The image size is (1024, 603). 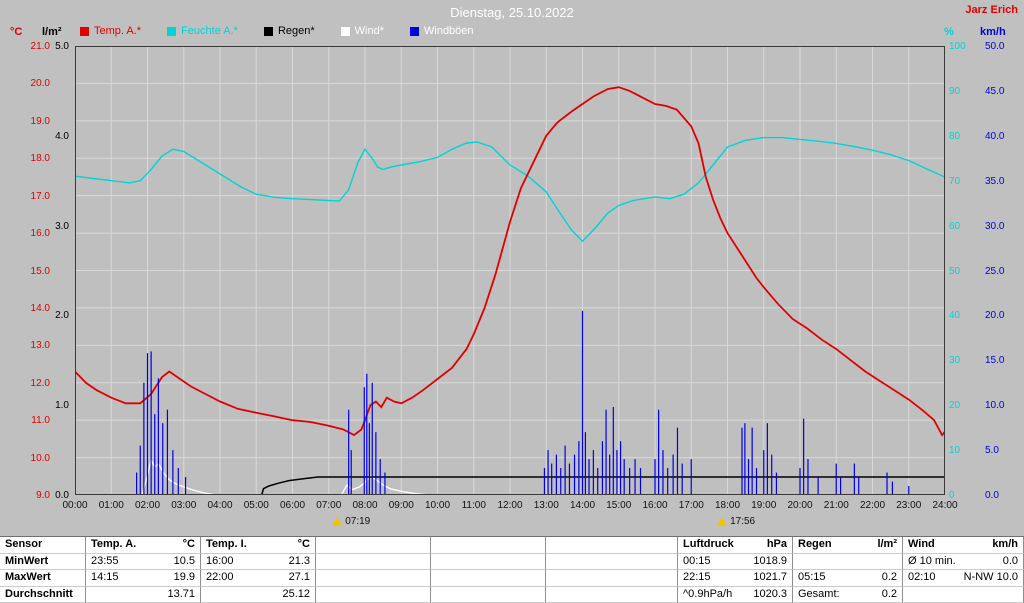 I want to click on legend-item: Windböen, so click(x=442, y=31).